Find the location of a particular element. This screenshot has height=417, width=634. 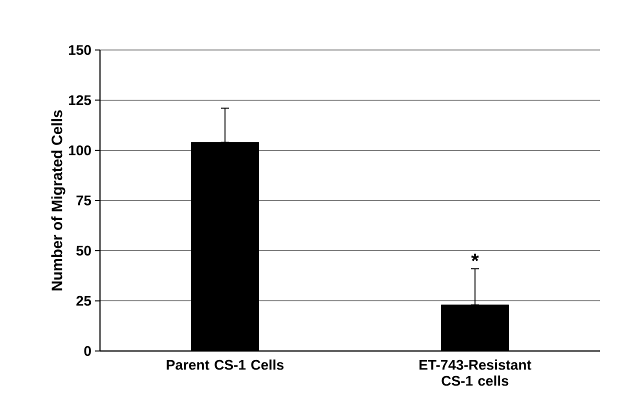

y-tick-label: 125 is located at coordinates (80, 100).